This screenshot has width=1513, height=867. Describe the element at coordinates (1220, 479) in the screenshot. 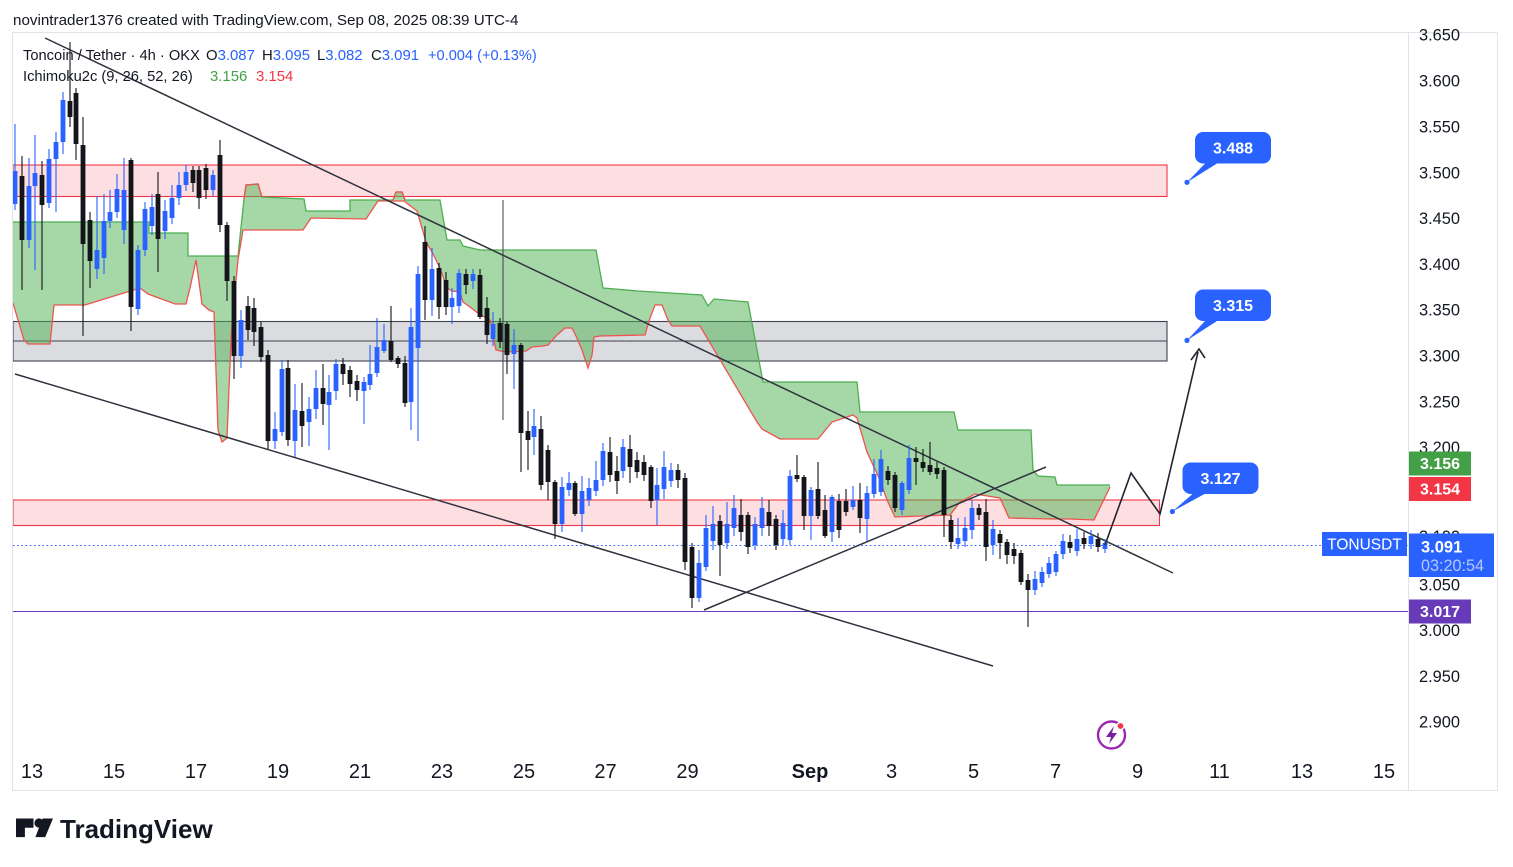

I see `svg-text: 3.127` at that location.